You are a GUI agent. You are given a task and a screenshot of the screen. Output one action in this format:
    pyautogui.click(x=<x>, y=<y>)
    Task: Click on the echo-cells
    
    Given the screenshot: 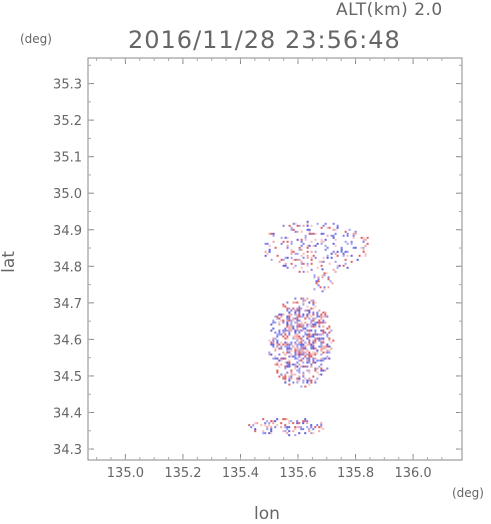 What is the action you would take?
    pyautogui.click(x=308, y=328)
    